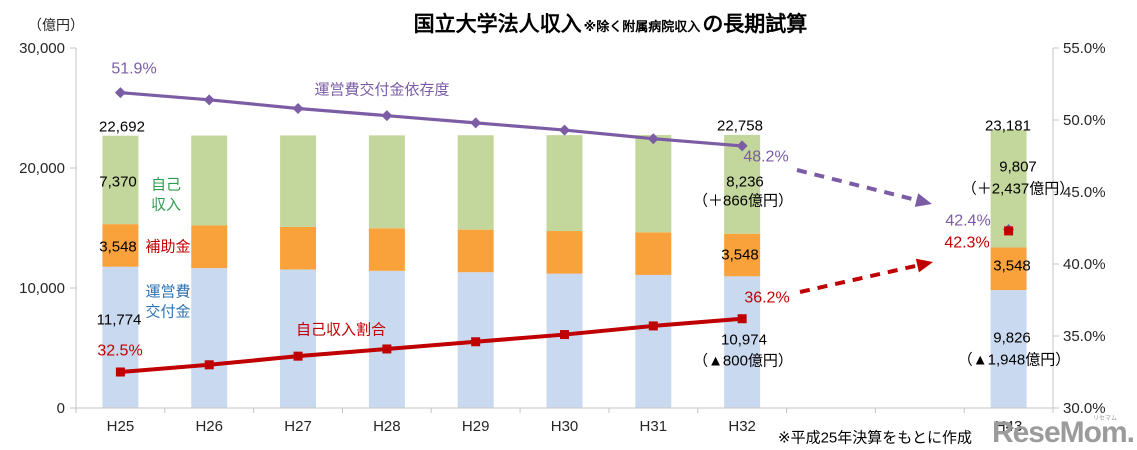  I want to click on right-tick-label: 50.0%, so click(1084, 120).